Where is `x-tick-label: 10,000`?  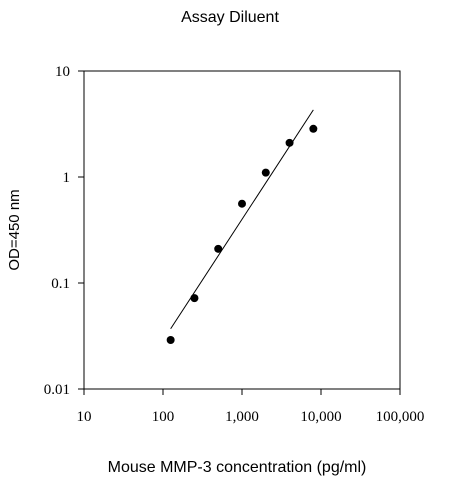 x-tick-label: 10,000 is located at coordinates (320, 417).